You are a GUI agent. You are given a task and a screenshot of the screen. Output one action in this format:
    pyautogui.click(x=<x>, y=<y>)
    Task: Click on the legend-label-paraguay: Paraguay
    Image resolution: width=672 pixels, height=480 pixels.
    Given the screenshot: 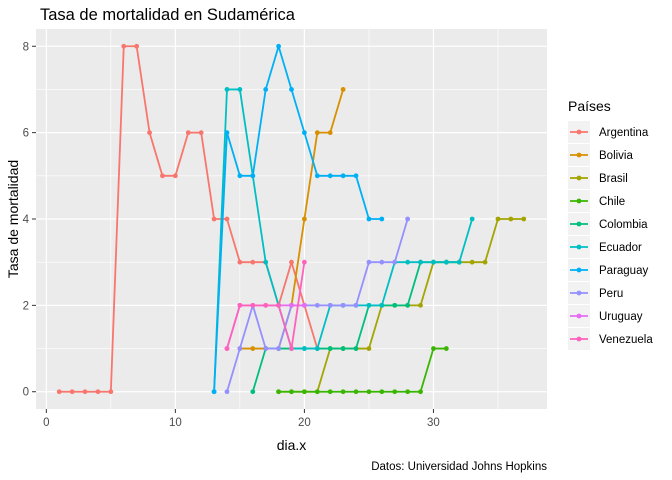 What is the action you would take?
    pyautogui.click(x=623, y=271)
    